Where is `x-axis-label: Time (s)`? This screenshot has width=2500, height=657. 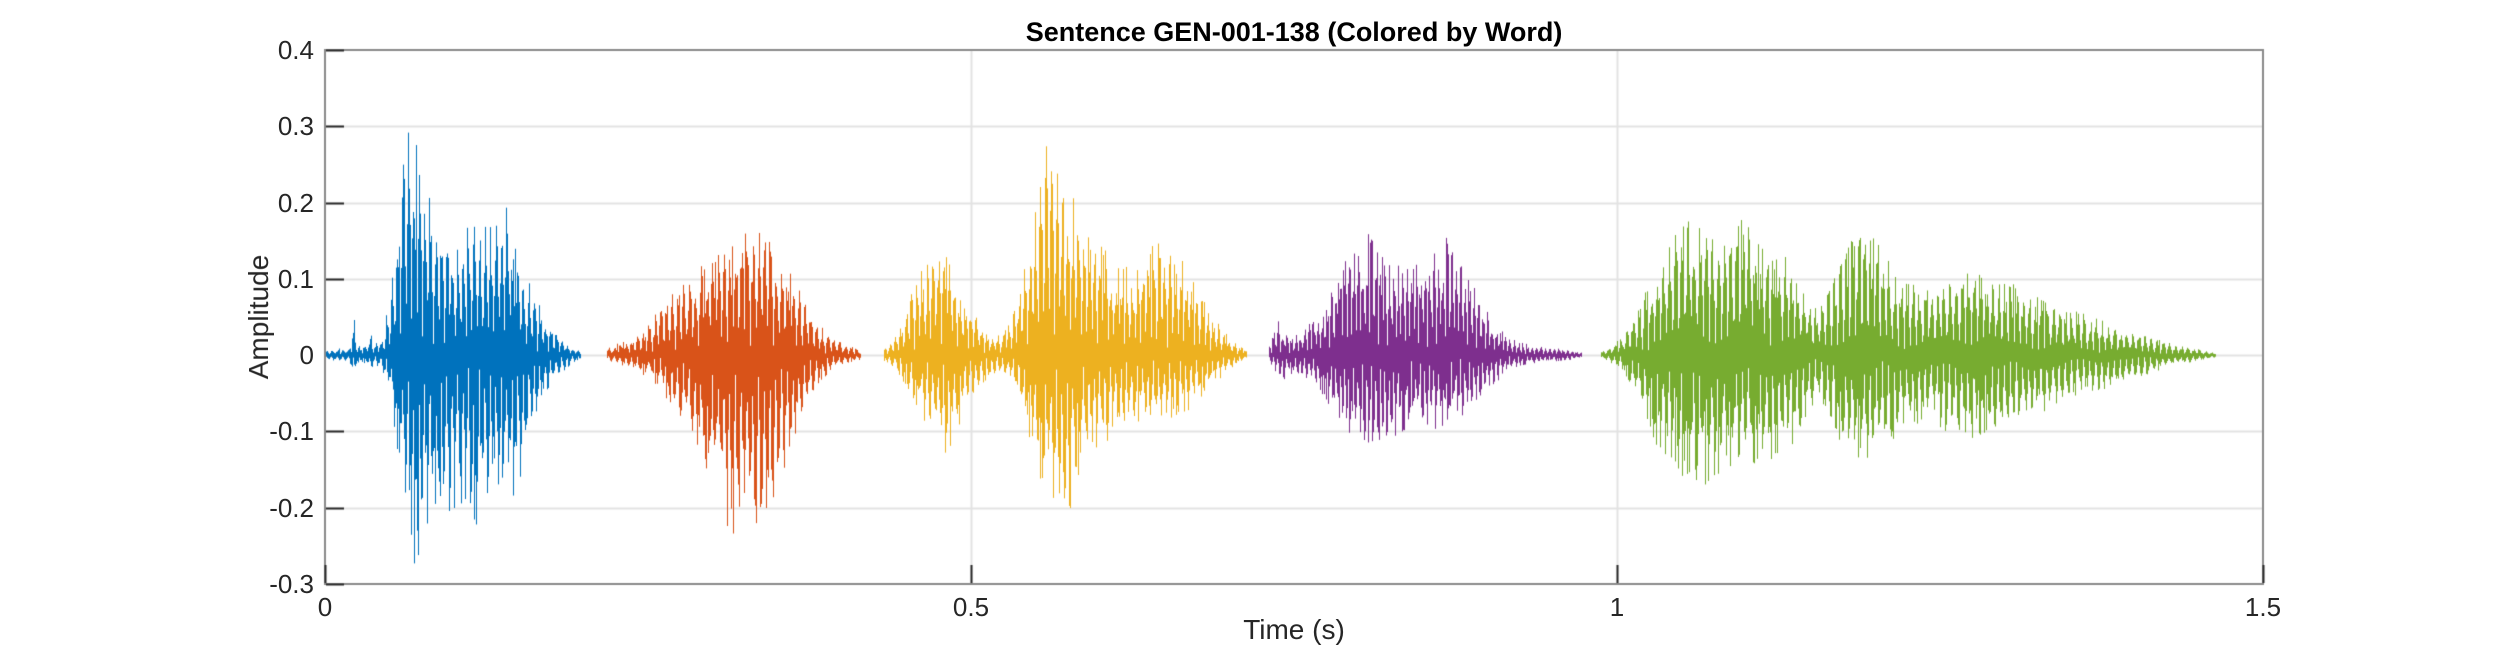
x-axis-label: Time (s) is located at coordinates (1294, 629).